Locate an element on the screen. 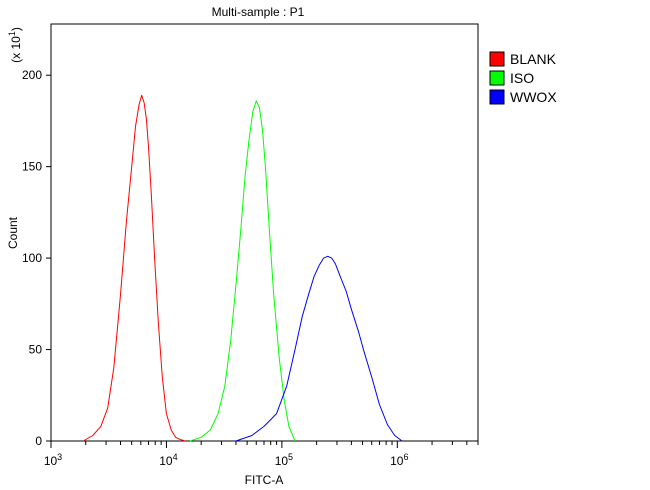 Image resolution: width=650 pixels, height=490 pixels. x-tick-exponent: 4 is located at coordinates (175, 457).